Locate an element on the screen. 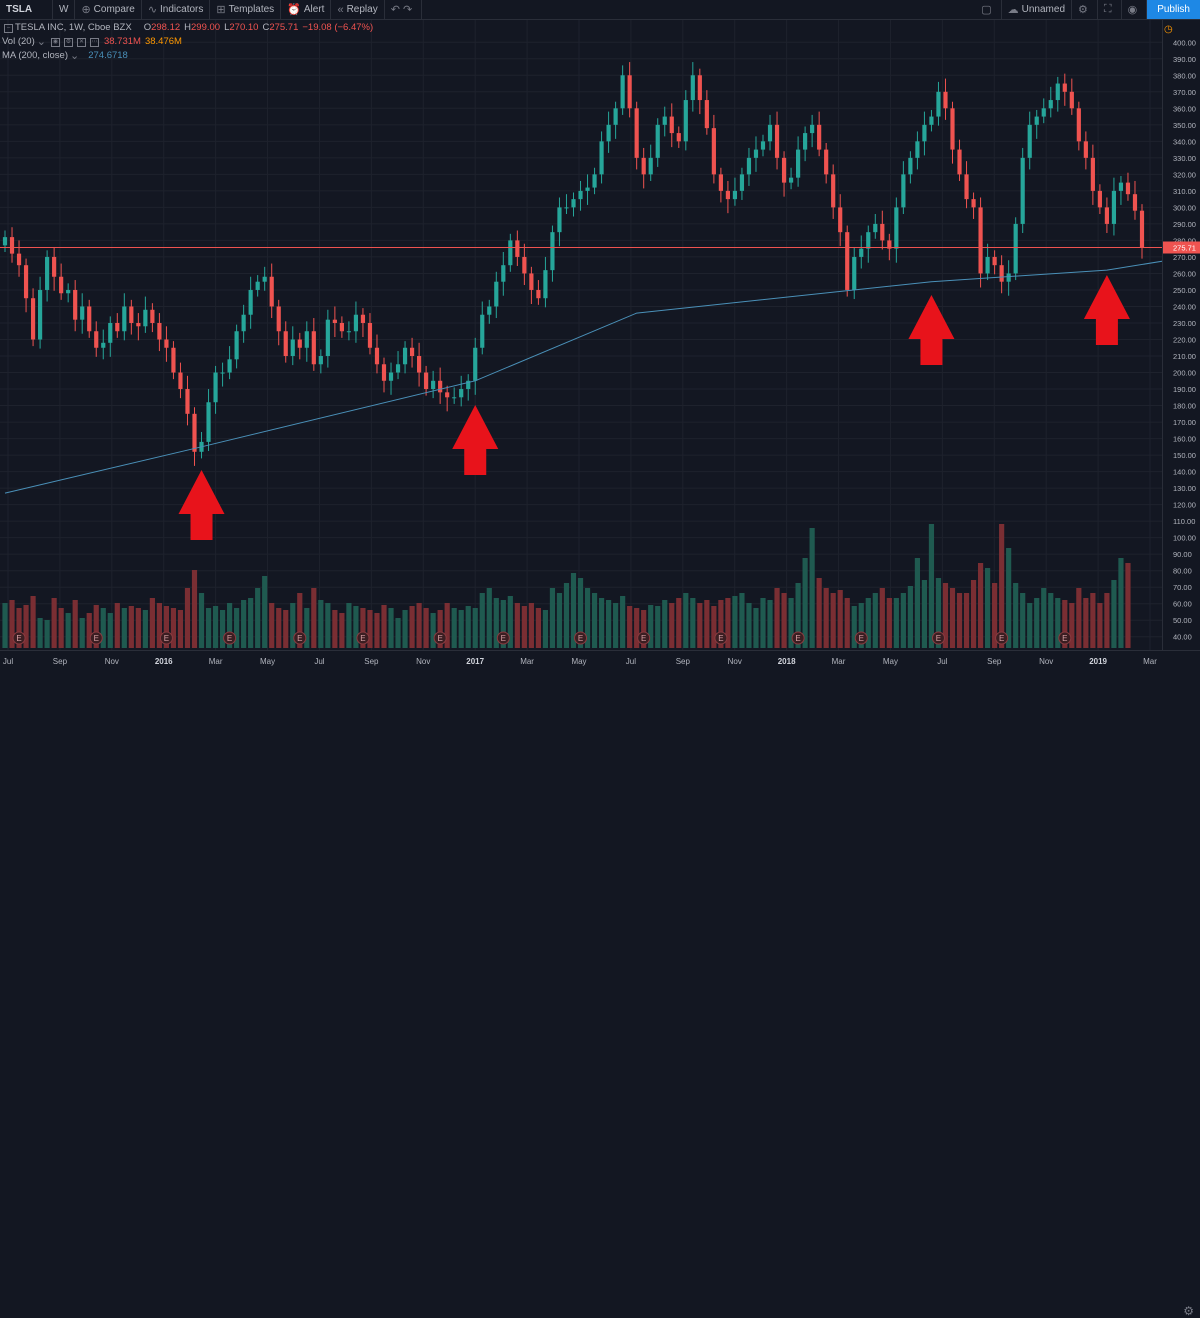 Image resolution: width=1200 pixels, height=1318 pixels. undo-icon: ↶ is located at coordinates (395, 10).